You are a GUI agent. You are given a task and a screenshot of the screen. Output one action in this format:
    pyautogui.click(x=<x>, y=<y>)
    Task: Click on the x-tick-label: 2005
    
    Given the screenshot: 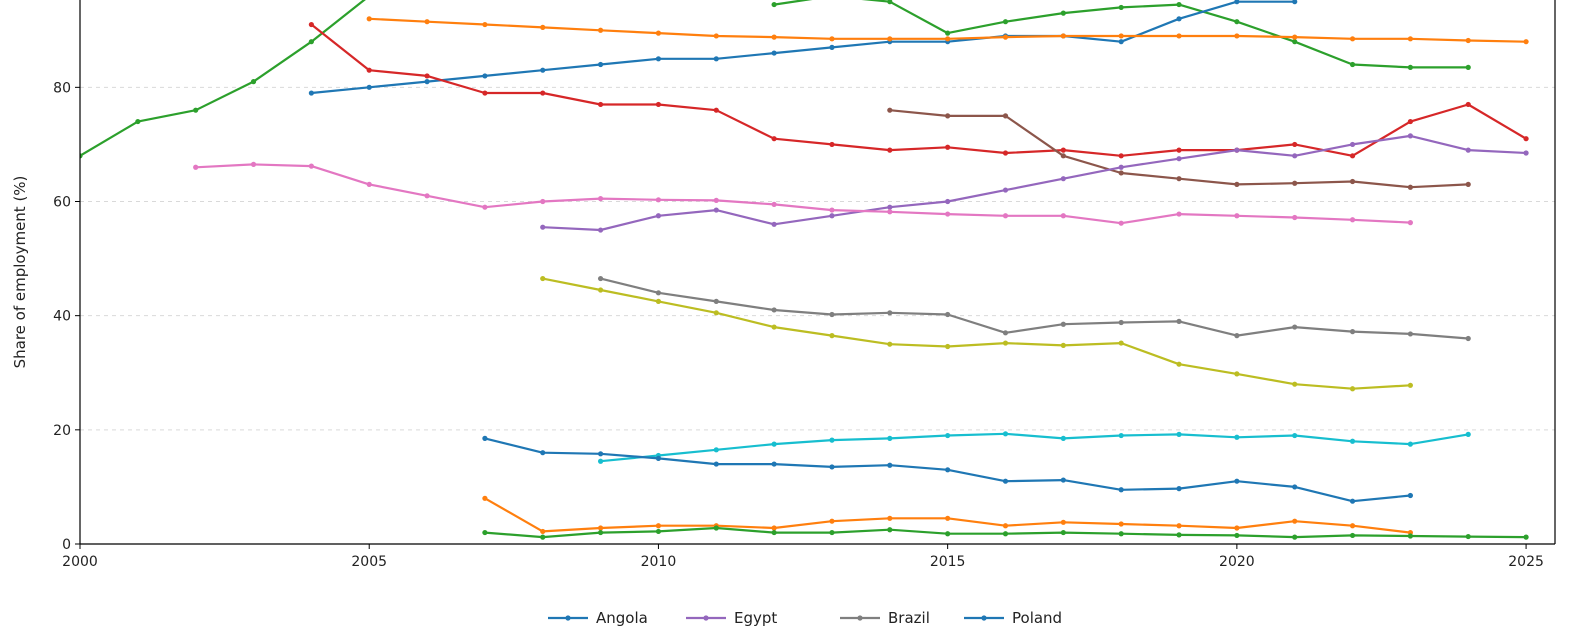 What is the action you would take?
    pyautogui.click(x=369, y=562)
    